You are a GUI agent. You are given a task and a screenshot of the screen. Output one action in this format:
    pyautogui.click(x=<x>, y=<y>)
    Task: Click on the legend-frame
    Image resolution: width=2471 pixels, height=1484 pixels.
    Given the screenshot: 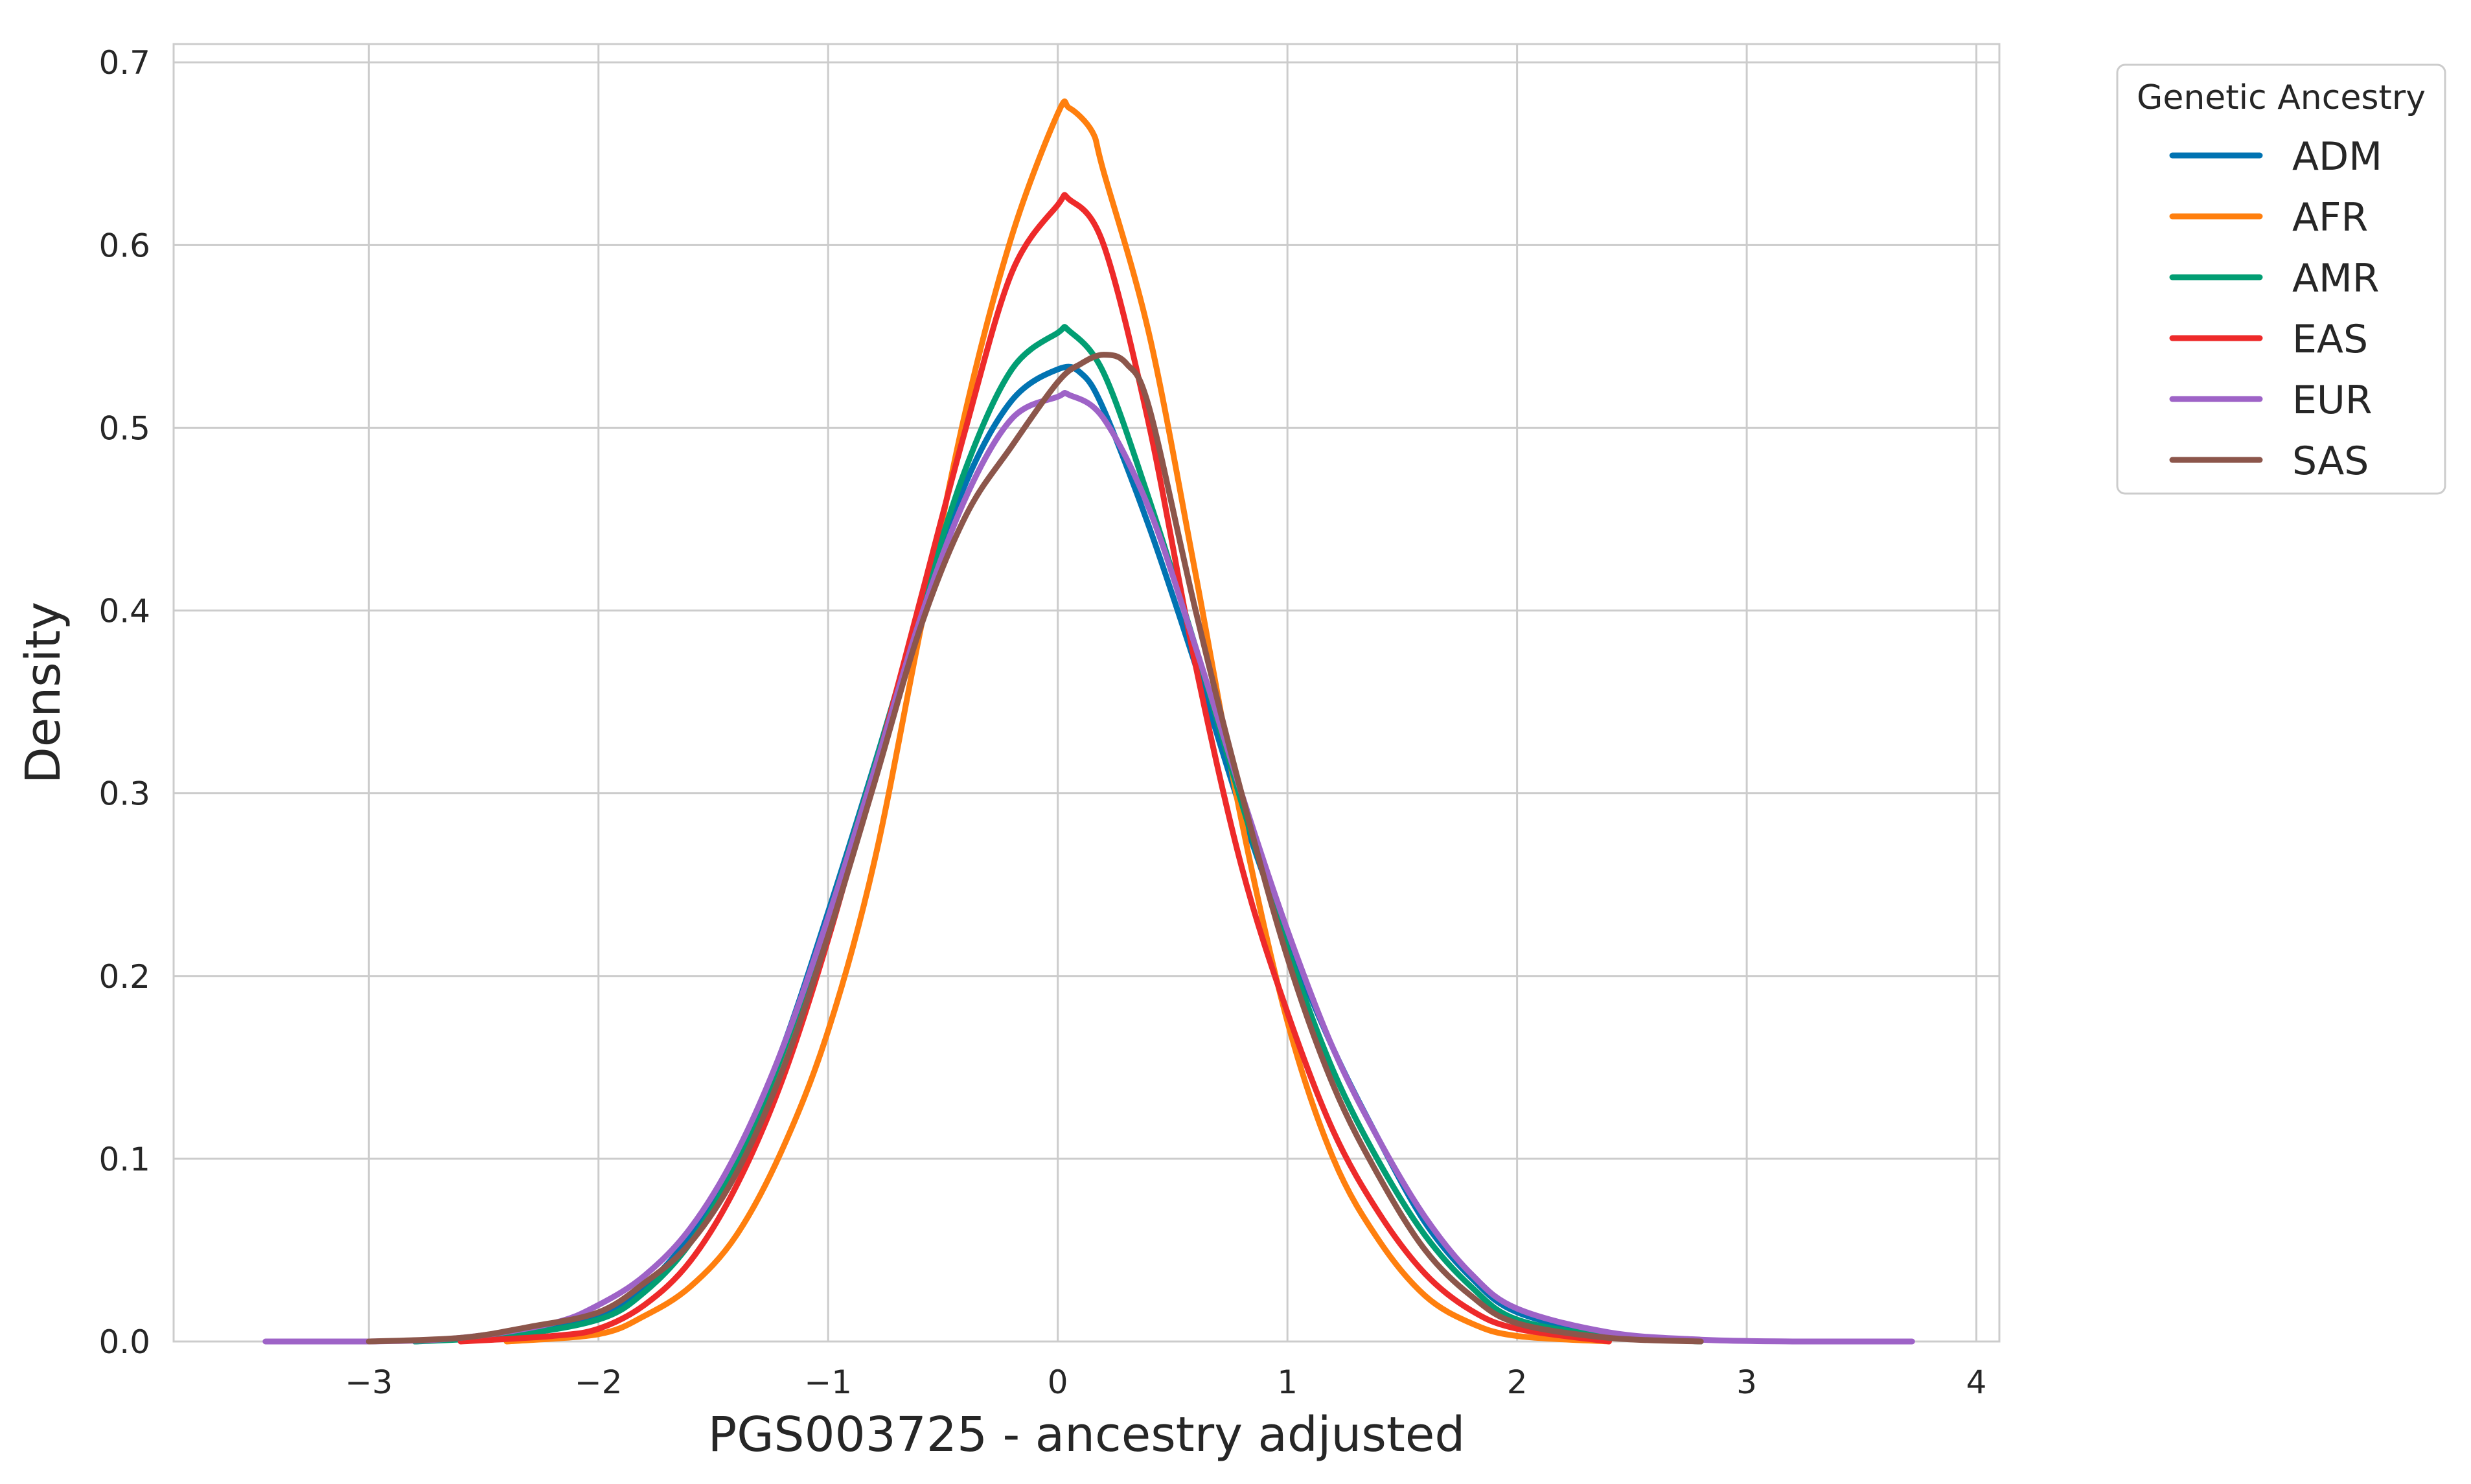 What is the action you would take?
    pyautogui.click(x=2281, y=279)
    